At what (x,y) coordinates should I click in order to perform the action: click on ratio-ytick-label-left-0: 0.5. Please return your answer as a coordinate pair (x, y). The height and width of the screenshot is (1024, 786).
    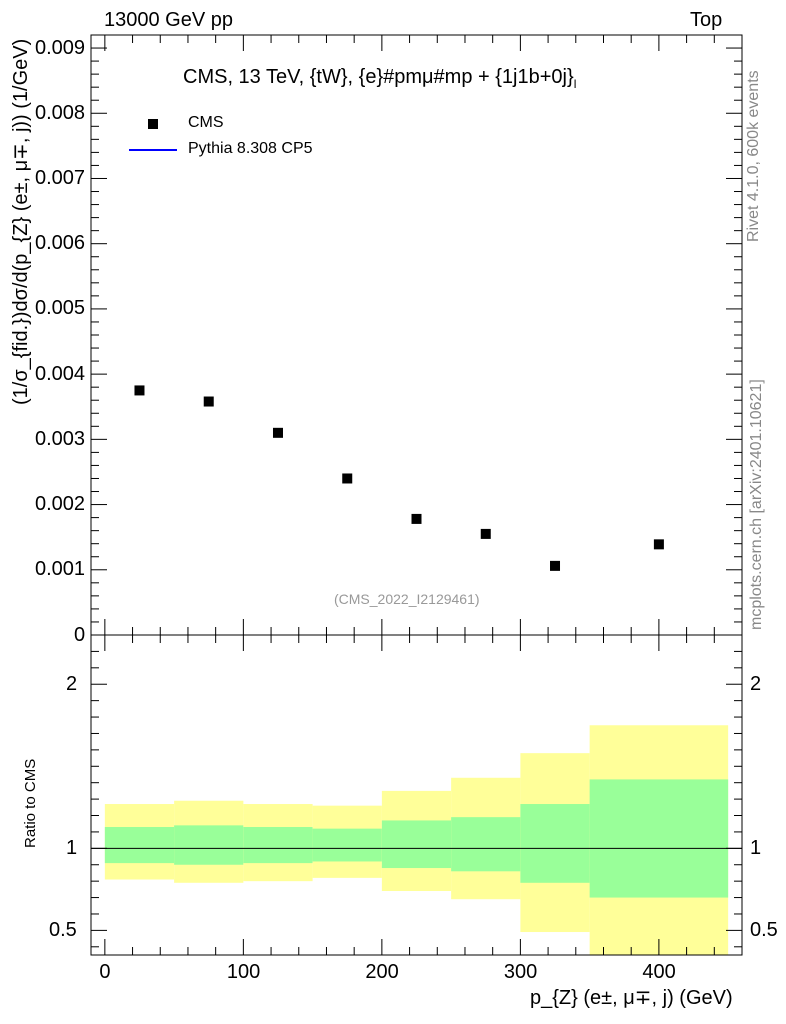
    Looking at the image, I should click on (63, 929).